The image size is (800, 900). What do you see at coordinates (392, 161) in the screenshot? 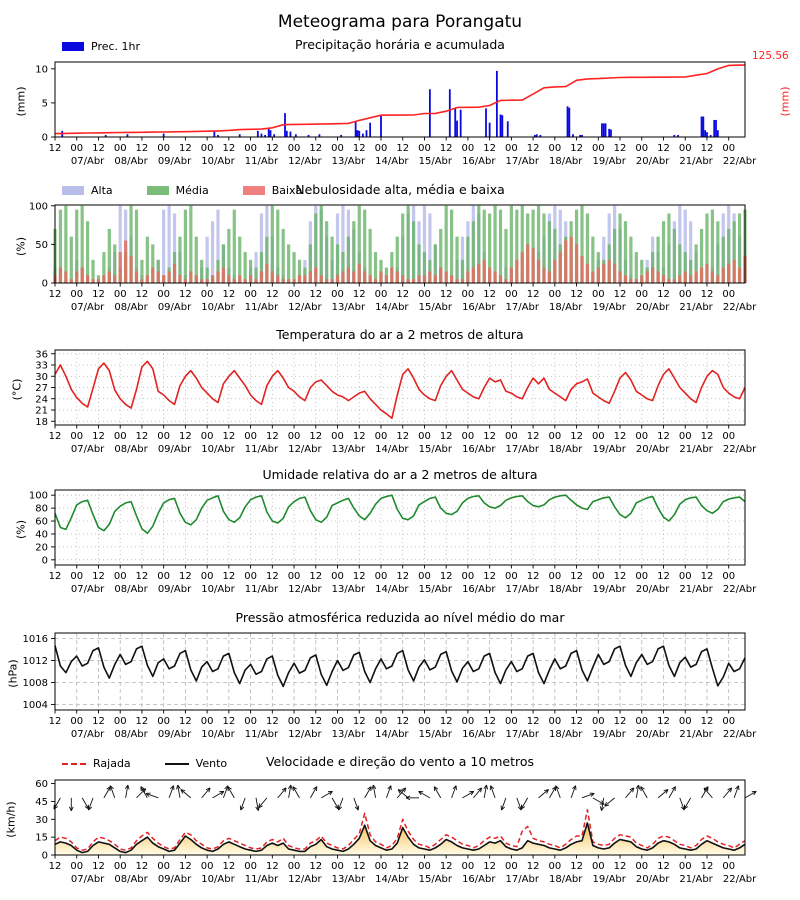
I see `x-day-label: 14/Abr` at bounding box center [392, 161].